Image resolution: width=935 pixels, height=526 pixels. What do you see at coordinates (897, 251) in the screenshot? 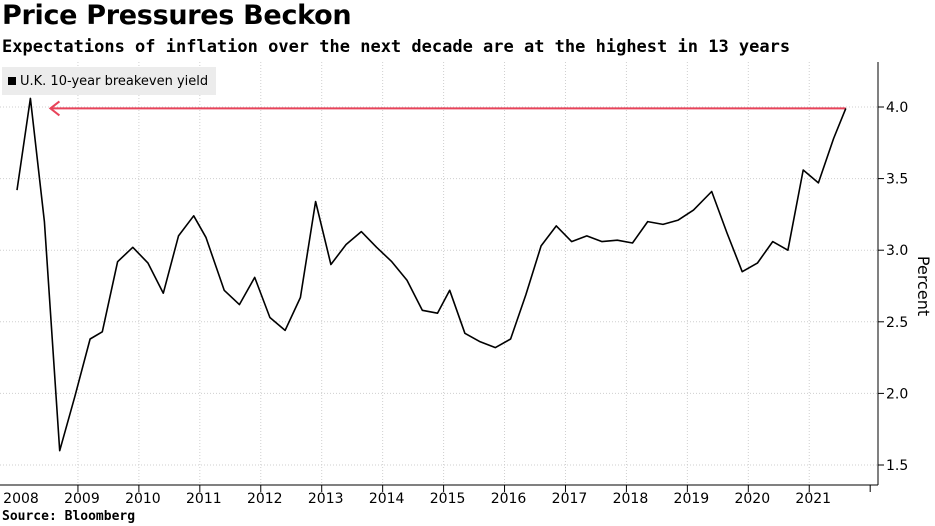
I see `y-tick-label: 3.0` at bounding box center [897, 251].